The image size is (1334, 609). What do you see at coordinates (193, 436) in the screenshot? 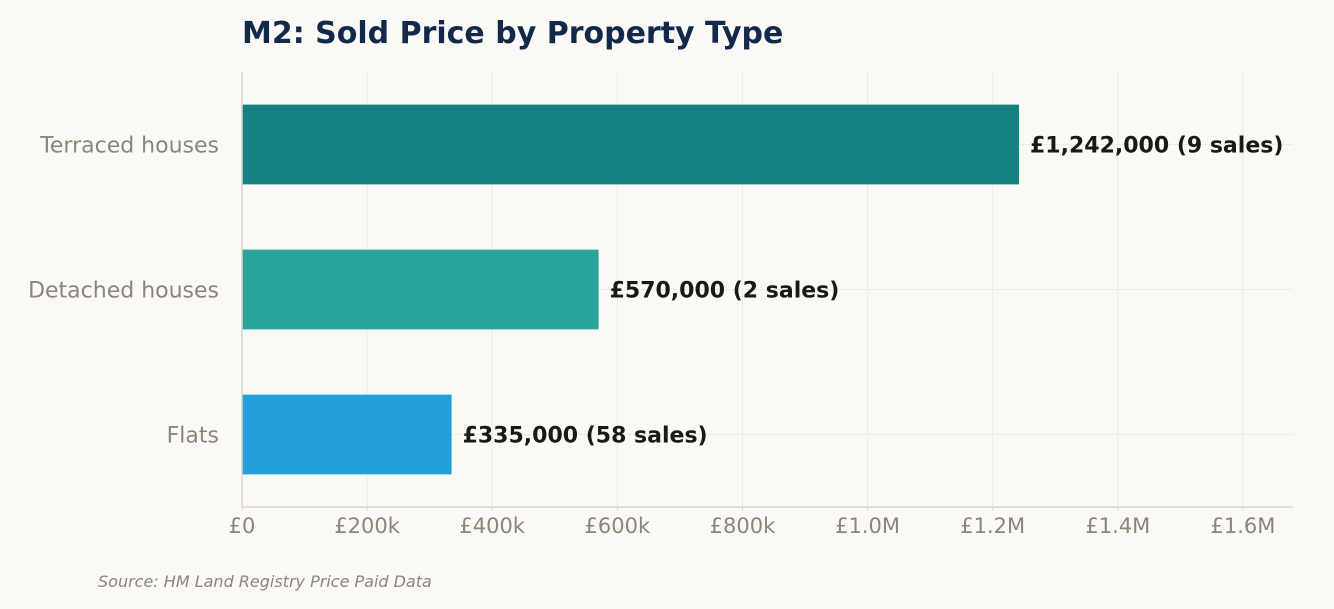
I see `category-label: Flats` at bounding box center [193, 436].